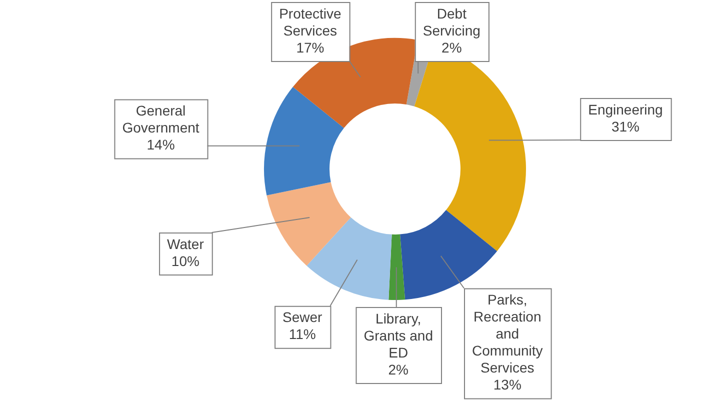  What do you see at coordinates (185, 260) in the screenshot?
I see `data-label: 10%` at bounding box center [185, 260].